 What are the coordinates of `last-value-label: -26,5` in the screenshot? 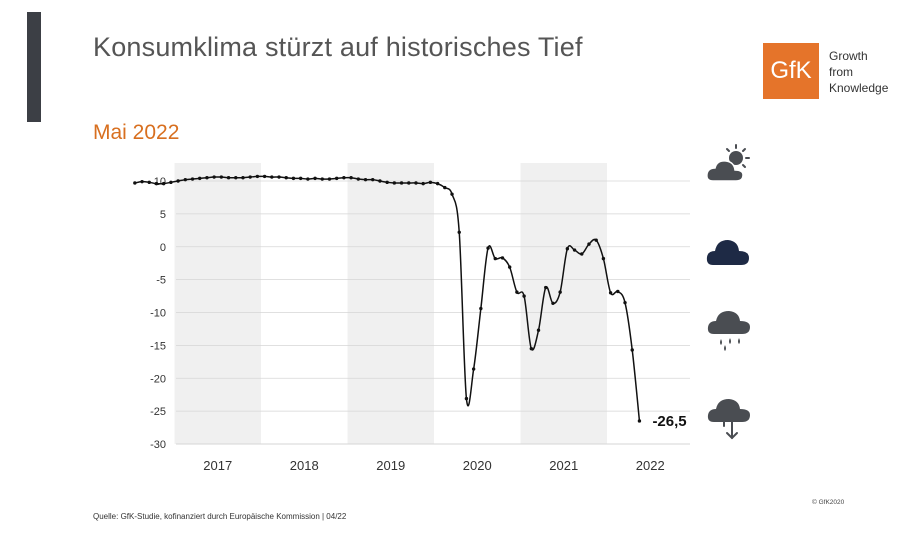 It's located at (669, 421).